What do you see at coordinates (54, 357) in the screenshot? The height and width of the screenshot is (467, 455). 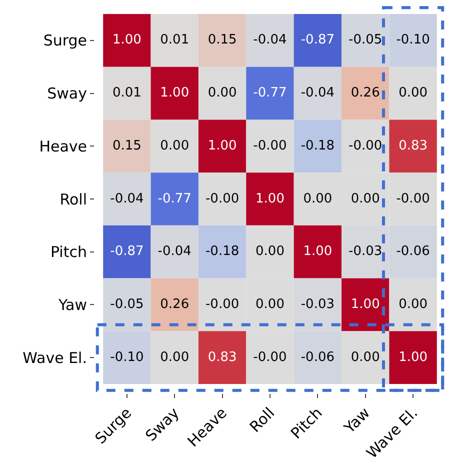 I see `y-tick-label: Wave El.` at bounding box center [54, 357].